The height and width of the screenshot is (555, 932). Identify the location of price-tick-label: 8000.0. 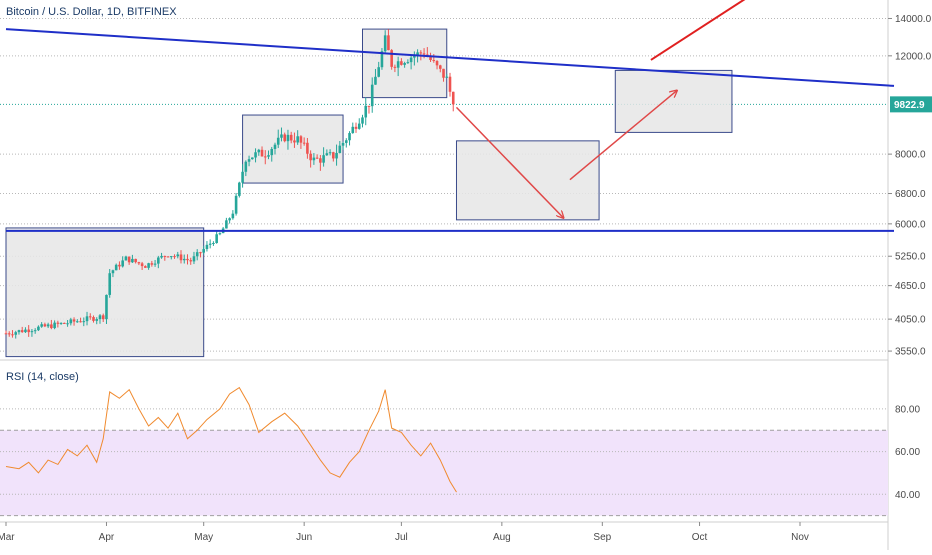
(910, 155).